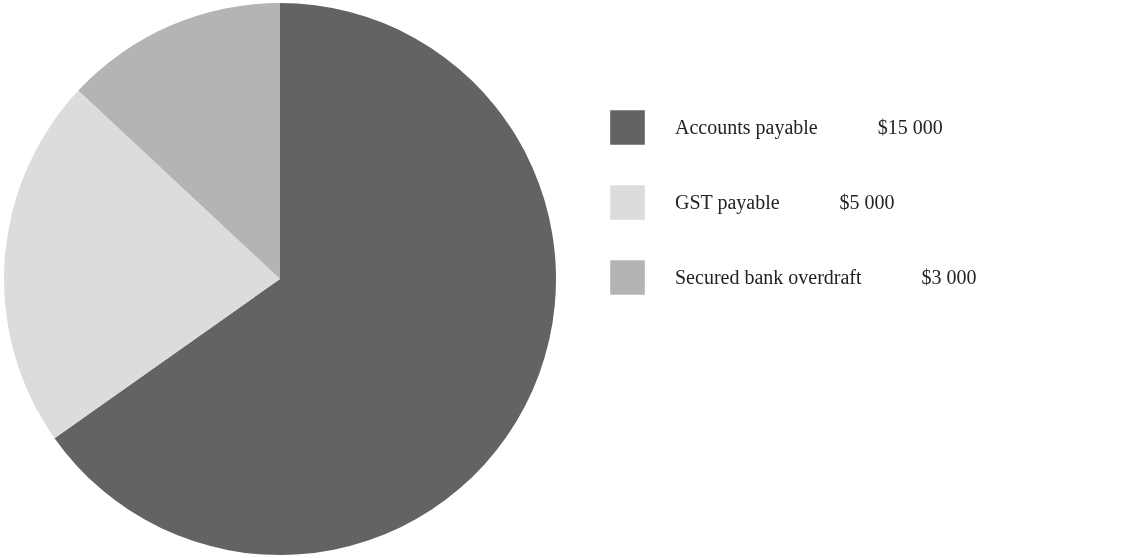  Describe the element at coordinates (809, 127) in the screenshot. I see `legend-label: Accounts payable $15 000` at that location.